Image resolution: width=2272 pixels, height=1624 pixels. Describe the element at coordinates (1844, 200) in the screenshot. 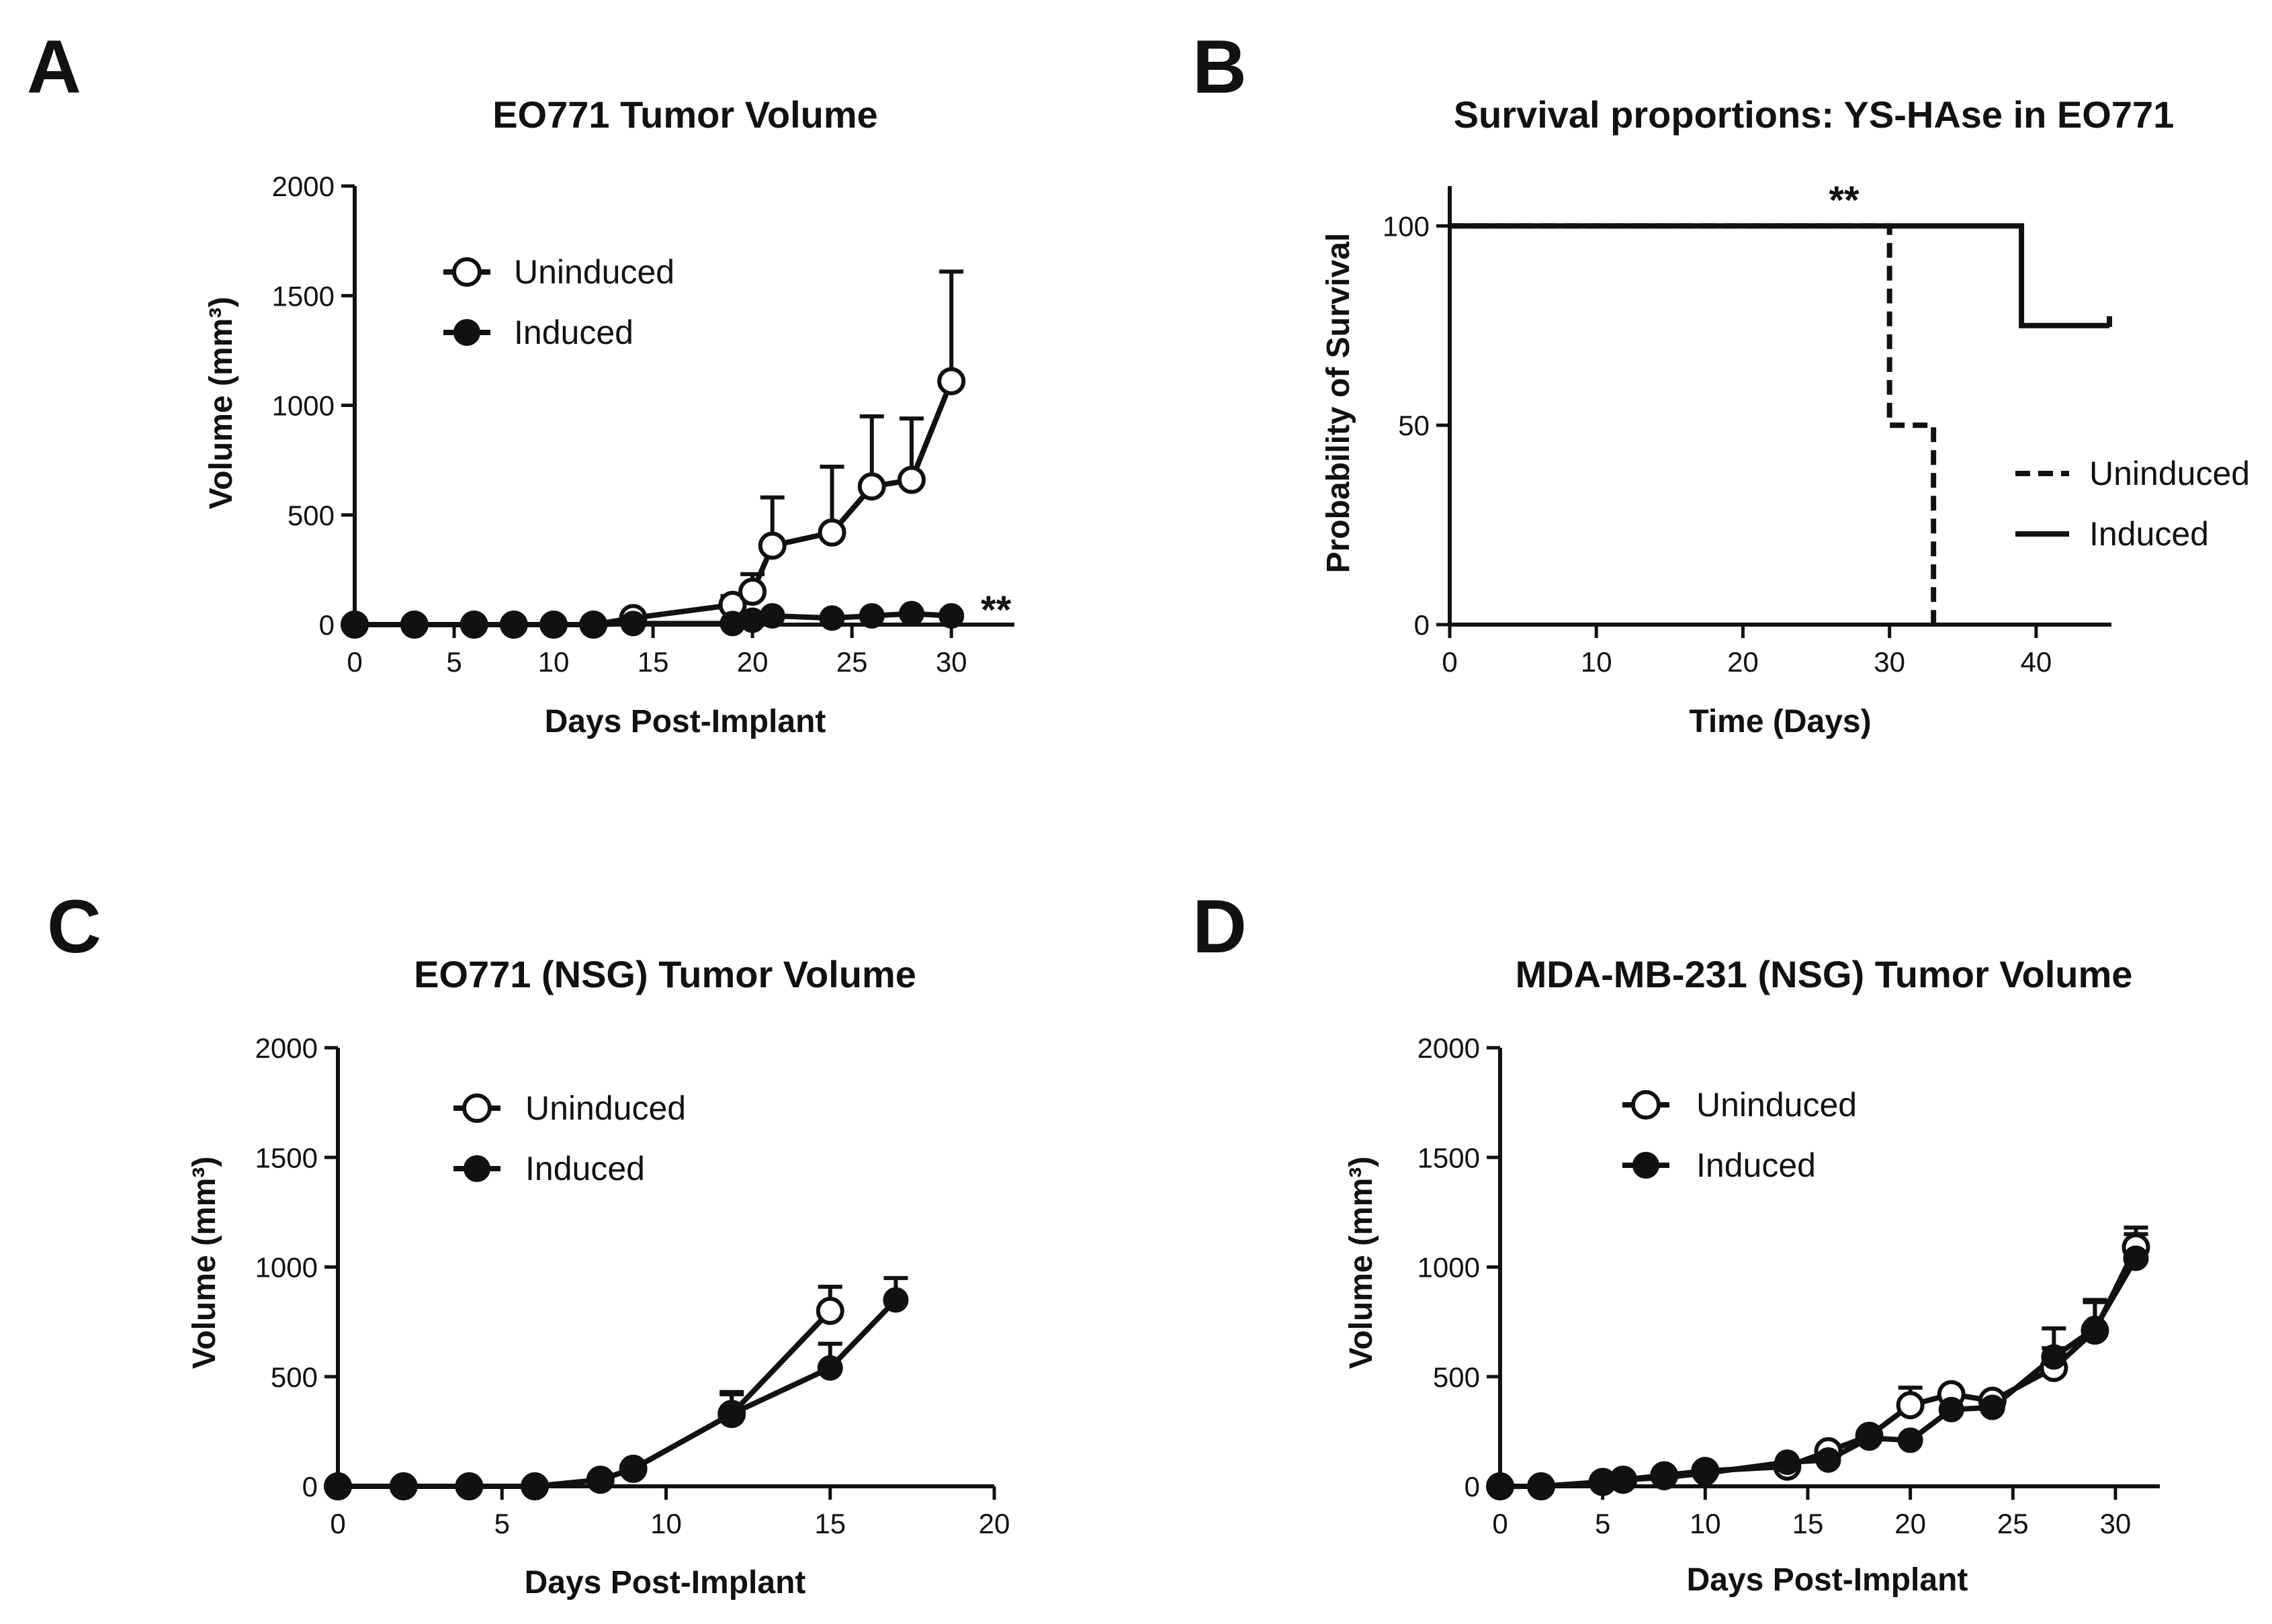

I see `significance-marker: **` at that location.